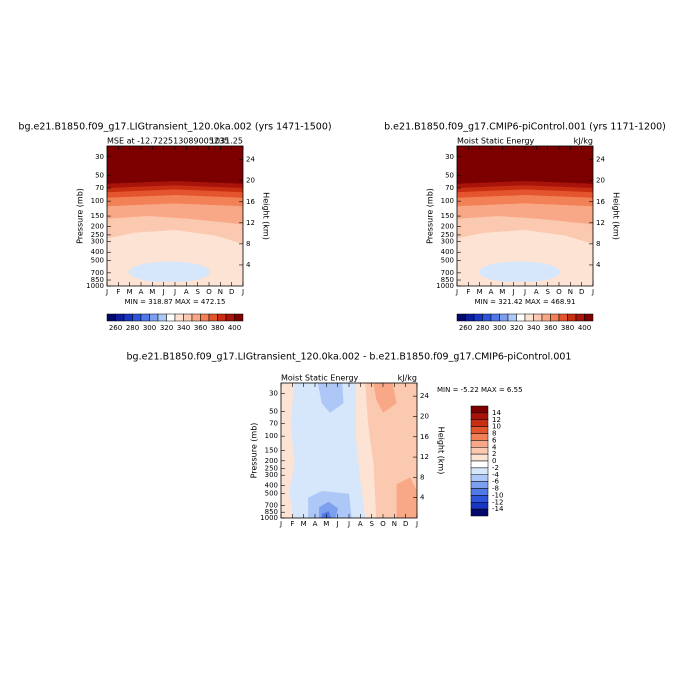 The width and height of the screenshot is (700, 700). What do you see at coordinates (494, 434) in the screenshot?
I see `colorbar-label: 8` at bounding box center [494, 434].